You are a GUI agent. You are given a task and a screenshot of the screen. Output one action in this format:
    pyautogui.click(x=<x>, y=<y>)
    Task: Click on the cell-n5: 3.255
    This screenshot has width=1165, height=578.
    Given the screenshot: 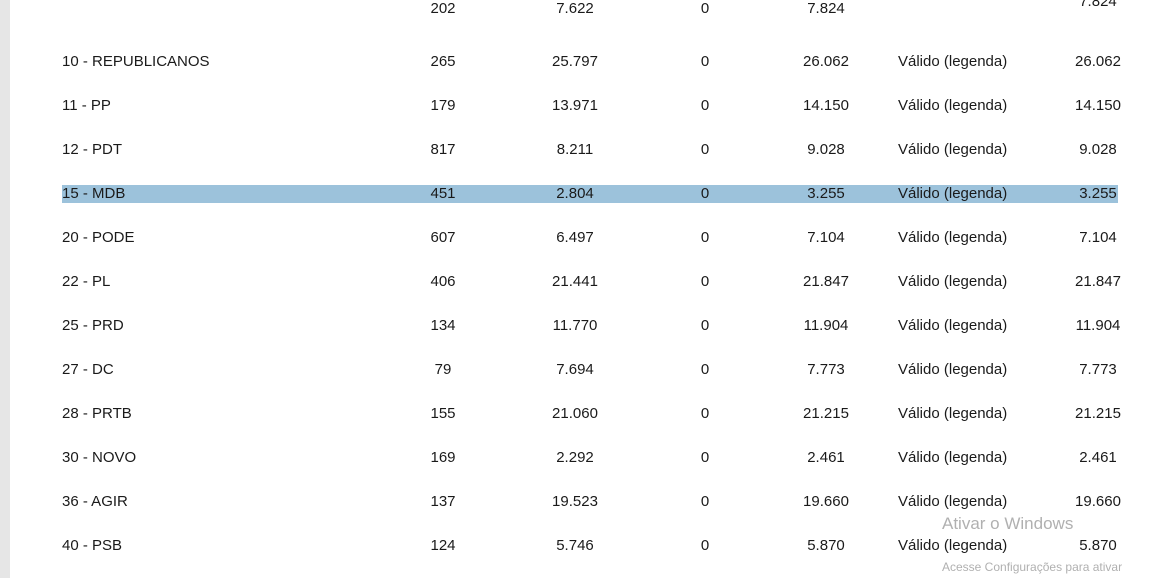 What is the action you would take?
    pyautogui.click(x=1098, y=193)
    